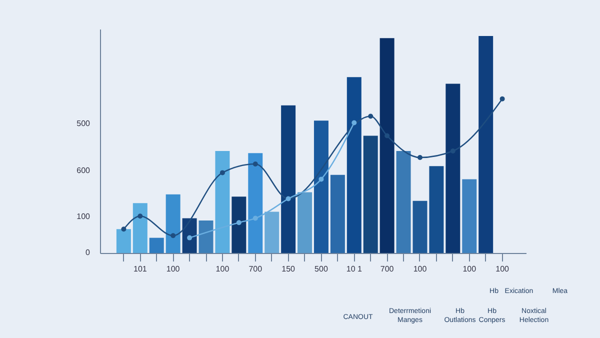 This screenshot has width=600, height=338. Describe the element at coordinates (88, 252) in the screenshot. I see `text: 0` at that location.